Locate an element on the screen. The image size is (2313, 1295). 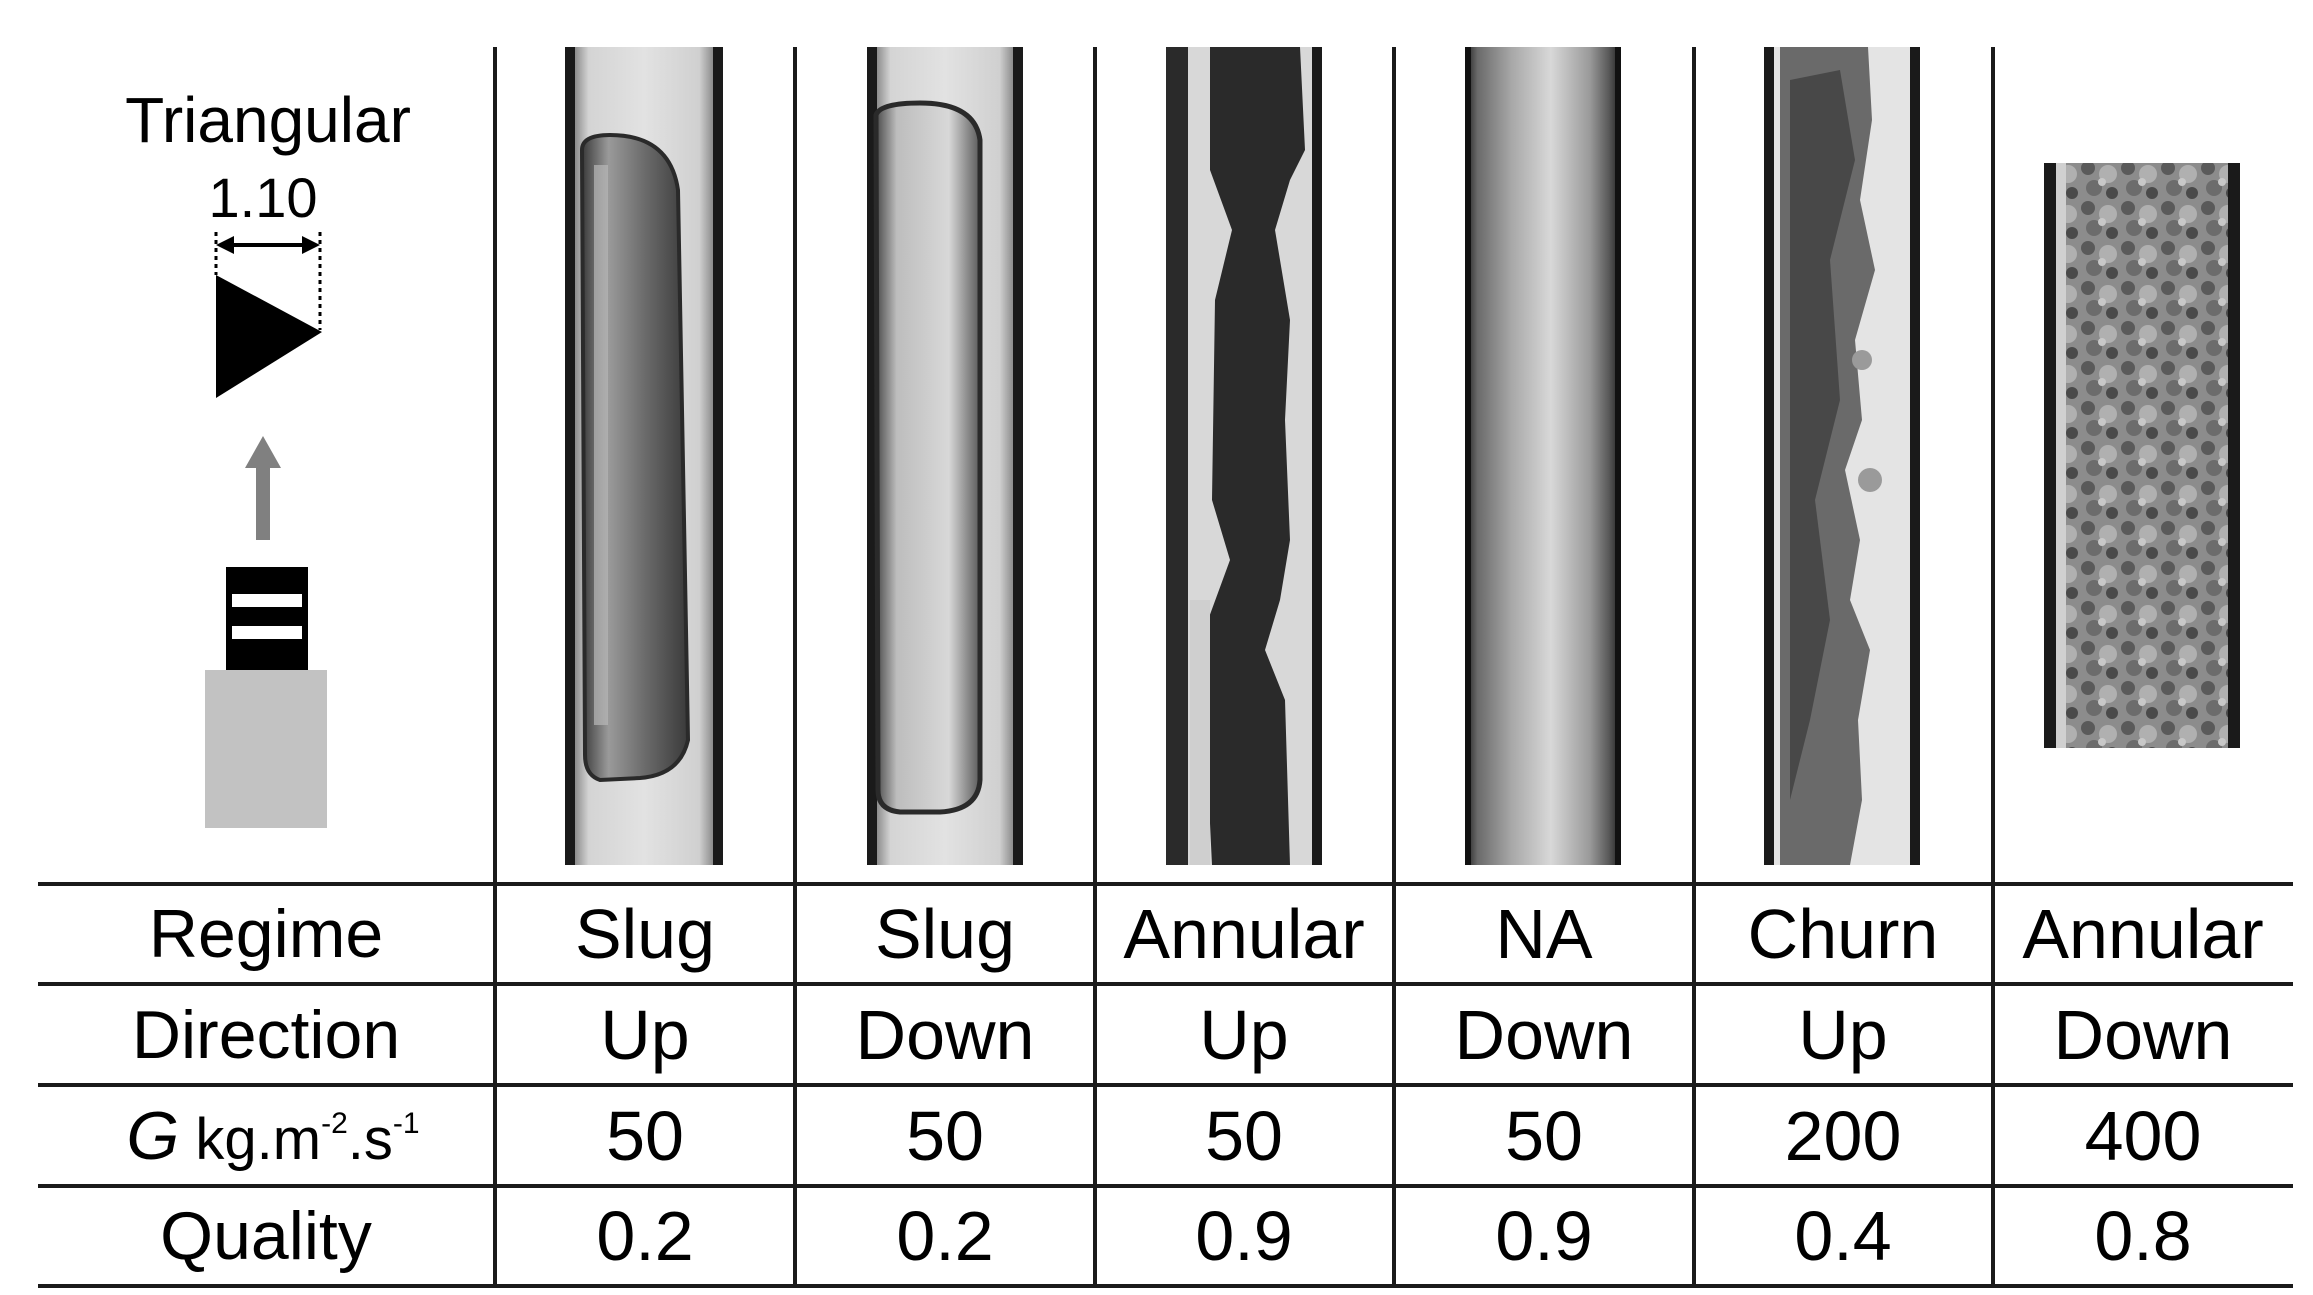
cell-direction-2: Down is located at coordinates (945, 1035).